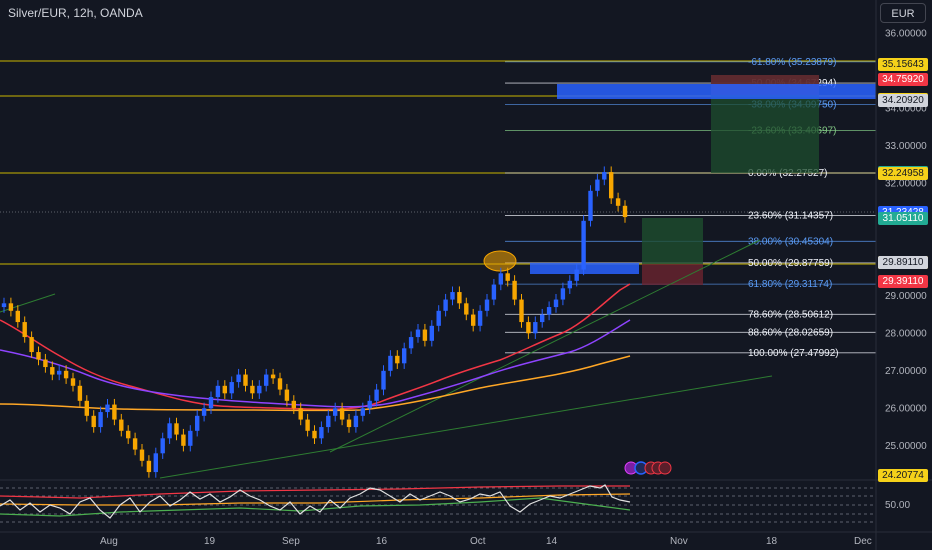  I want to click on currency-button: EUR, so click(903, 13).